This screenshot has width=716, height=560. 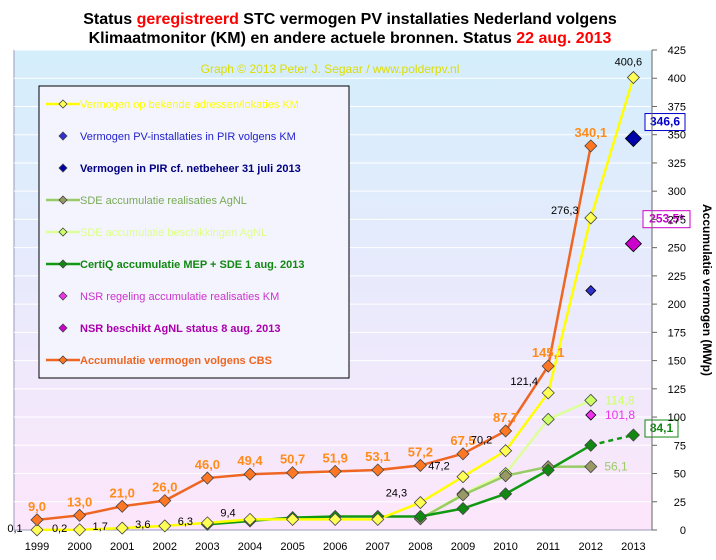 What do you see at coordinates (680, 446) in the screenshot?
I see `y-tick-label: 75` at bounding box center [680, 446].